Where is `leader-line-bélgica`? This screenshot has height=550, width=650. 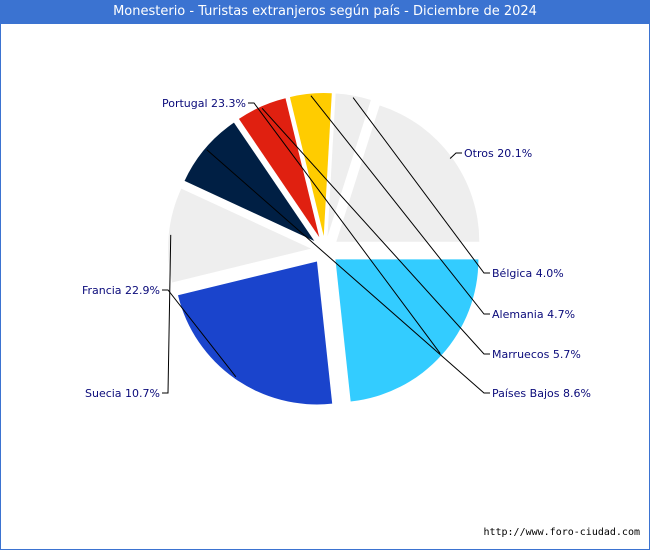
leader-line-bélgica is located at coordinates (421, 185).